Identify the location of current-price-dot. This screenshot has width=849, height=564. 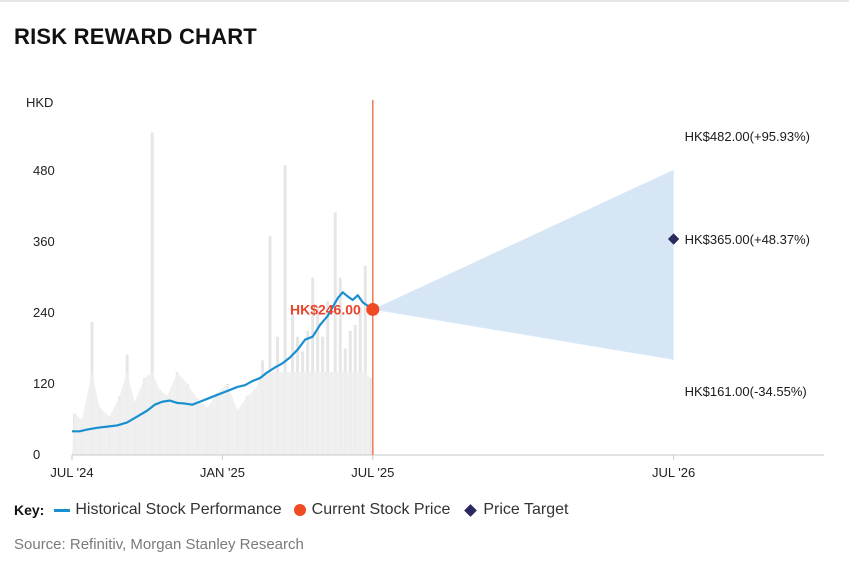
(373, 309).